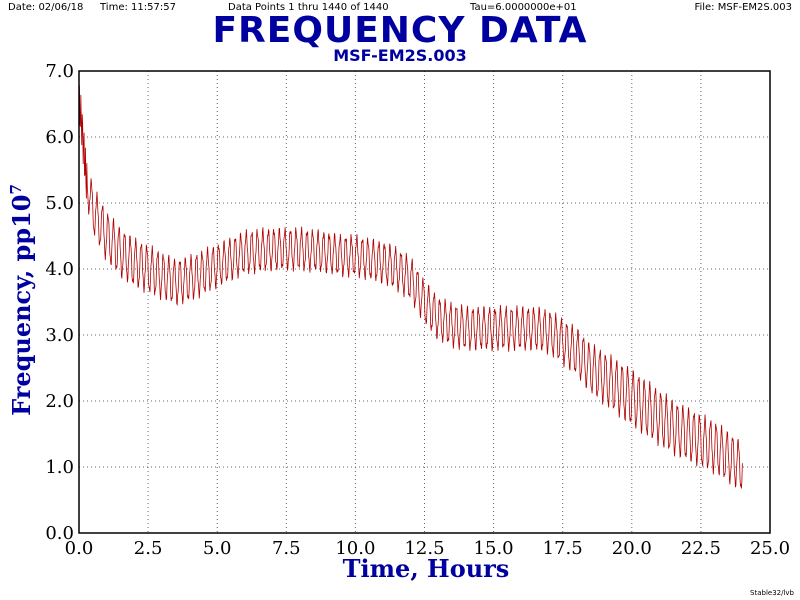 Image resolution: width=800 pixels, height=600 pixels. What do you see at coordinates (286, 548) in the screenshot?
I see `x-tick-label: 7.5` at bounding box center [286, 548].